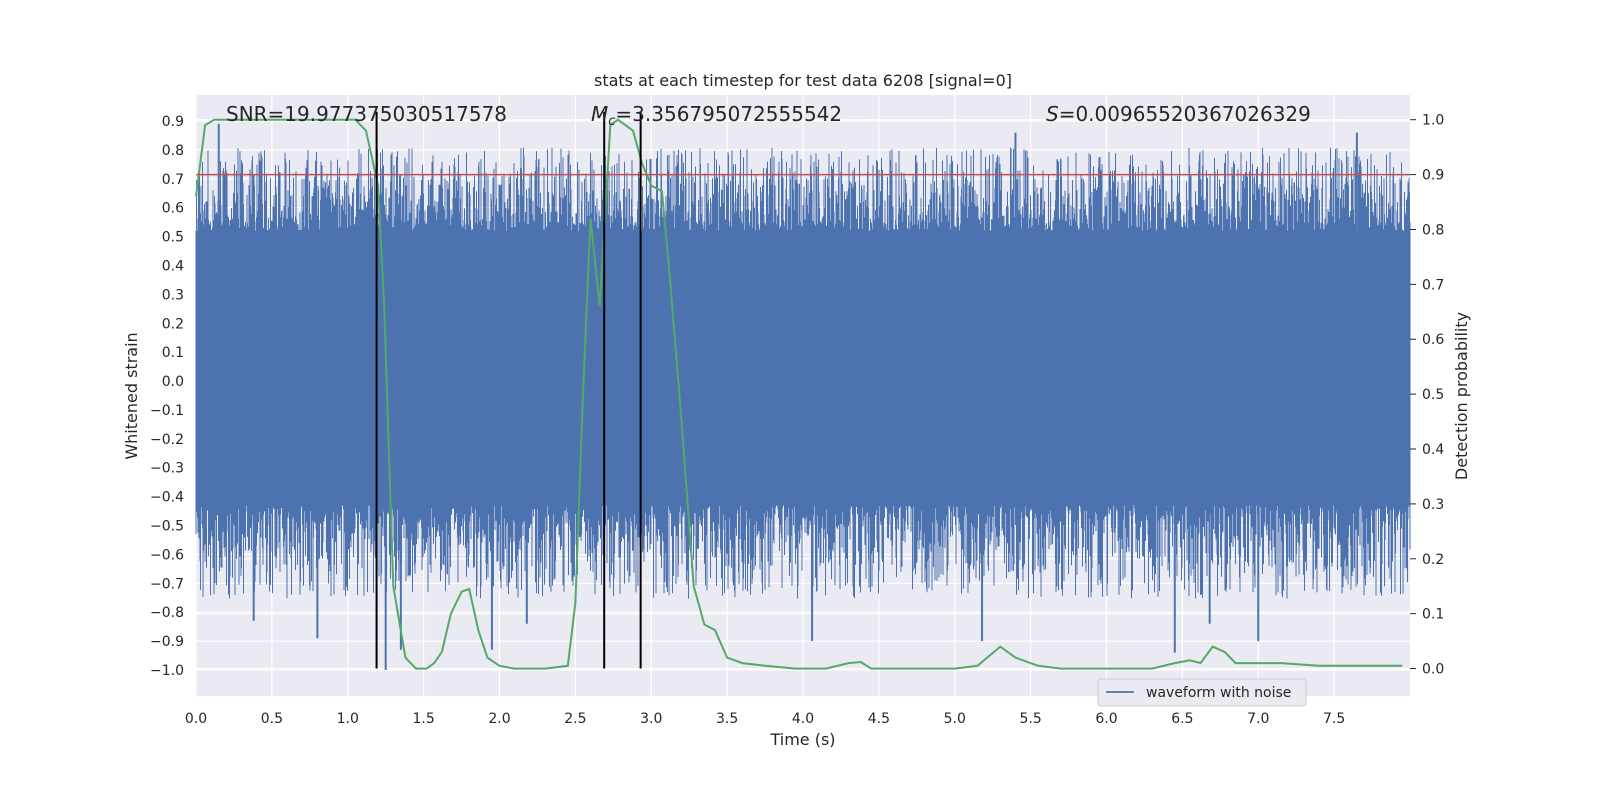 The image size is (1600, 804). Describe the element at coordinates (1258, 719) in the screenshot. I see `x-tick-label: 7.0` at that location.